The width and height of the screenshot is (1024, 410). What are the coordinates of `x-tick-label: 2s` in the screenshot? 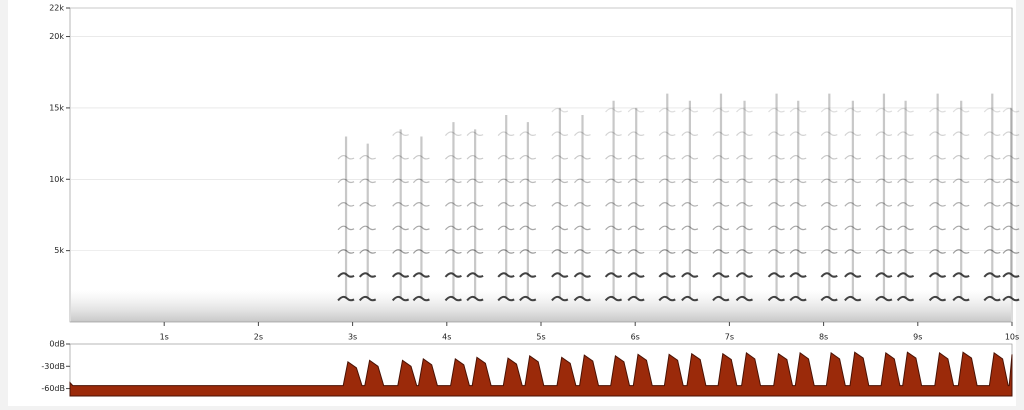 It's located at (258, 337).